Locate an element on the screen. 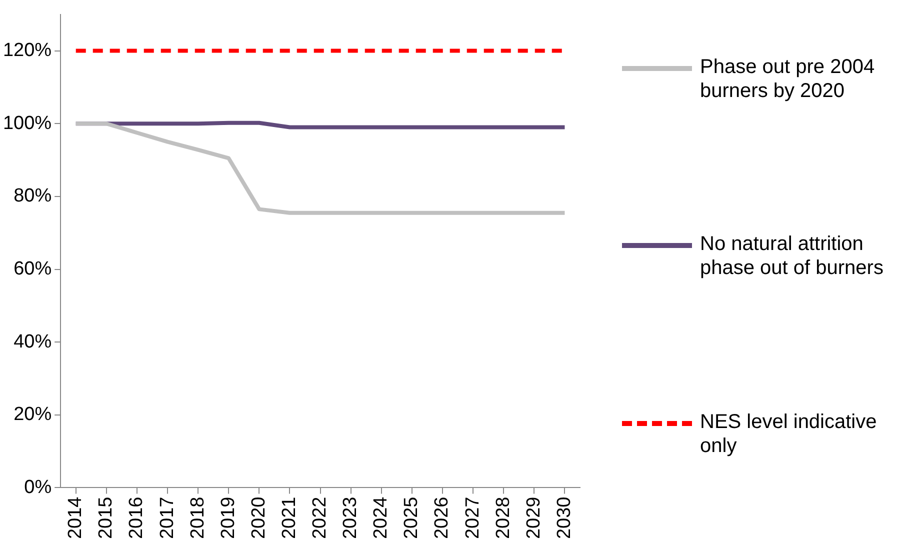 The width and height of the screenshot is (924, 542). y-tick-label: 0% is located at coordinates (38, 487).